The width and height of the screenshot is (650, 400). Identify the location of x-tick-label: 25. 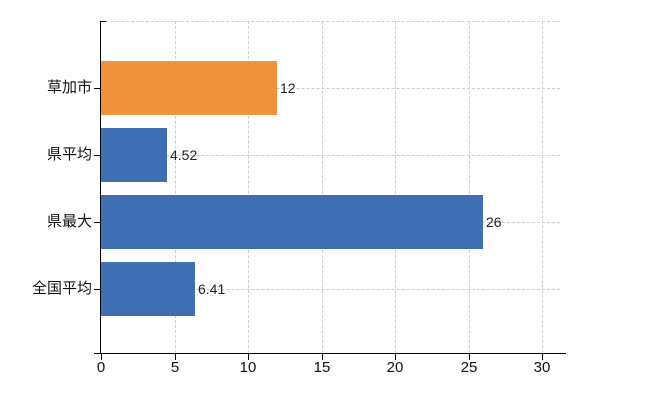
(469, 367).